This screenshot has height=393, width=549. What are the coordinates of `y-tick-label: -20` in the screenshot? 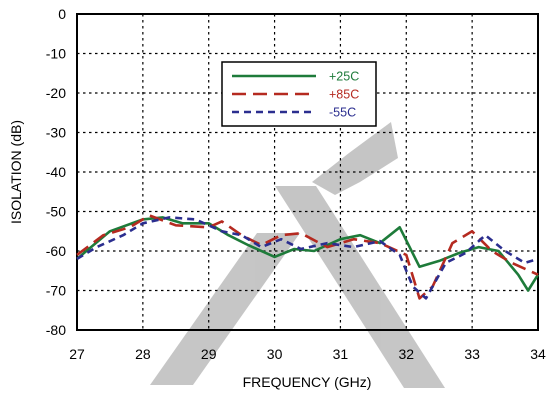 It's located at (56, 93).